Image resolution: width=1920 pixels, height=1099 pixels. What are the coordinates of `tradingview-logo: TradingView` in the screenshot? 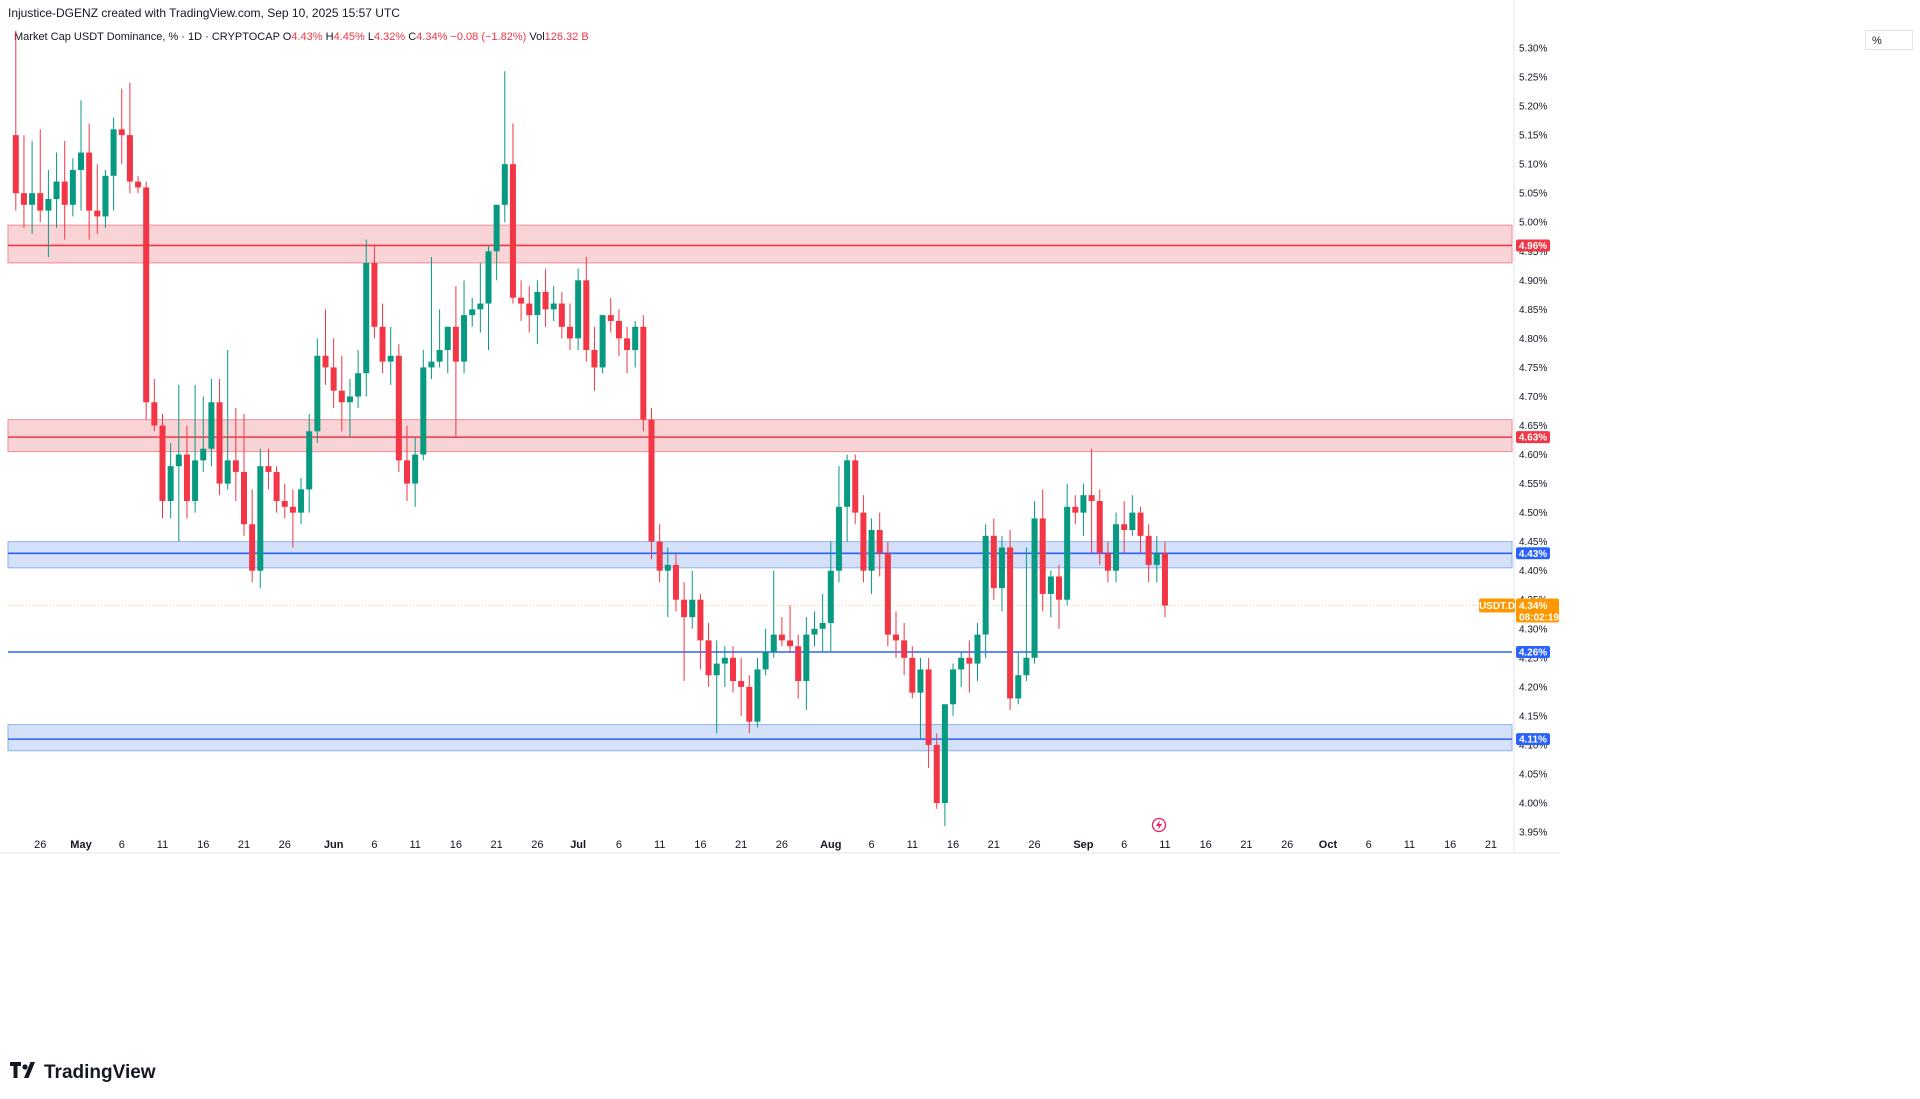 It's located at (83, 1073).